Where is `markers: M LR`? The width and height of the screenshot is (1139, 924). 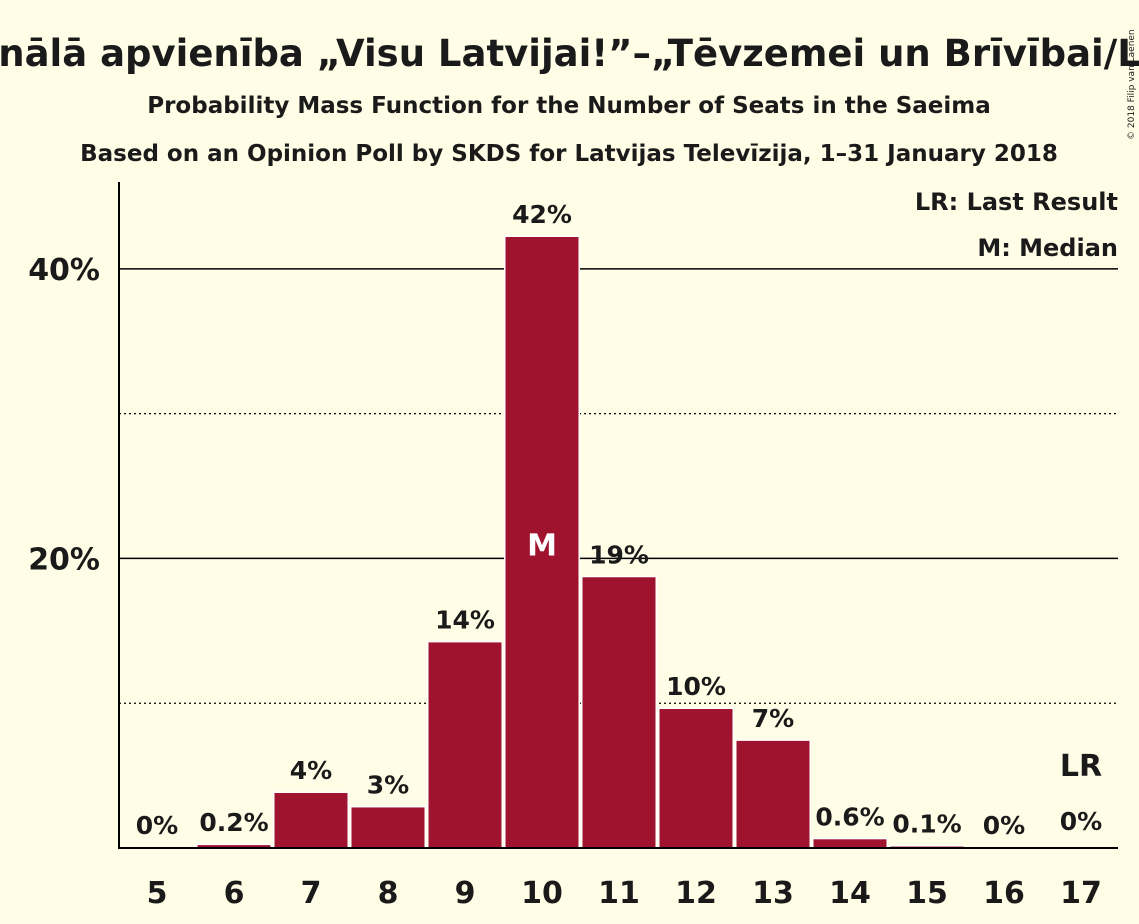
markers: M LR is located at coordinates (814, 656).